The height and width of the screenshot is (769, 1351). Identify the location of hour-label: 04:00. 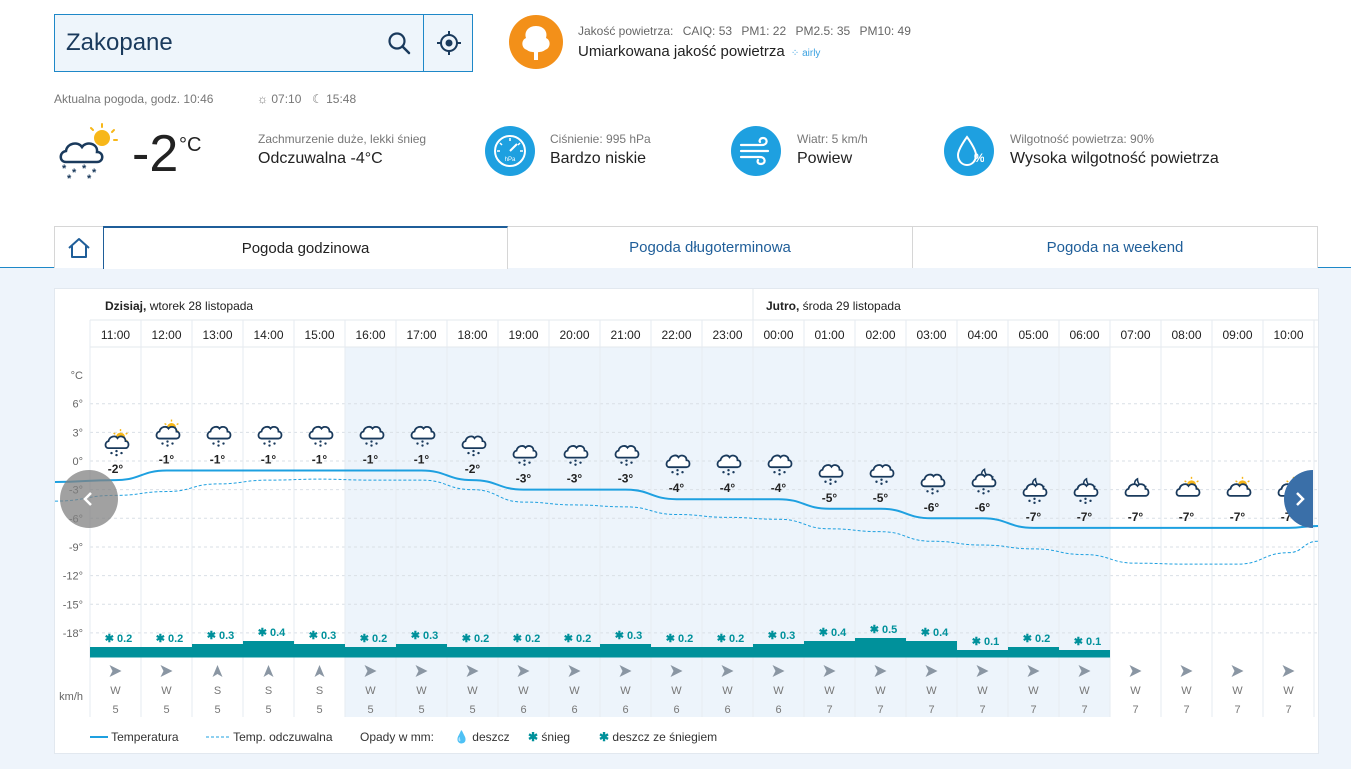
(982, 335).